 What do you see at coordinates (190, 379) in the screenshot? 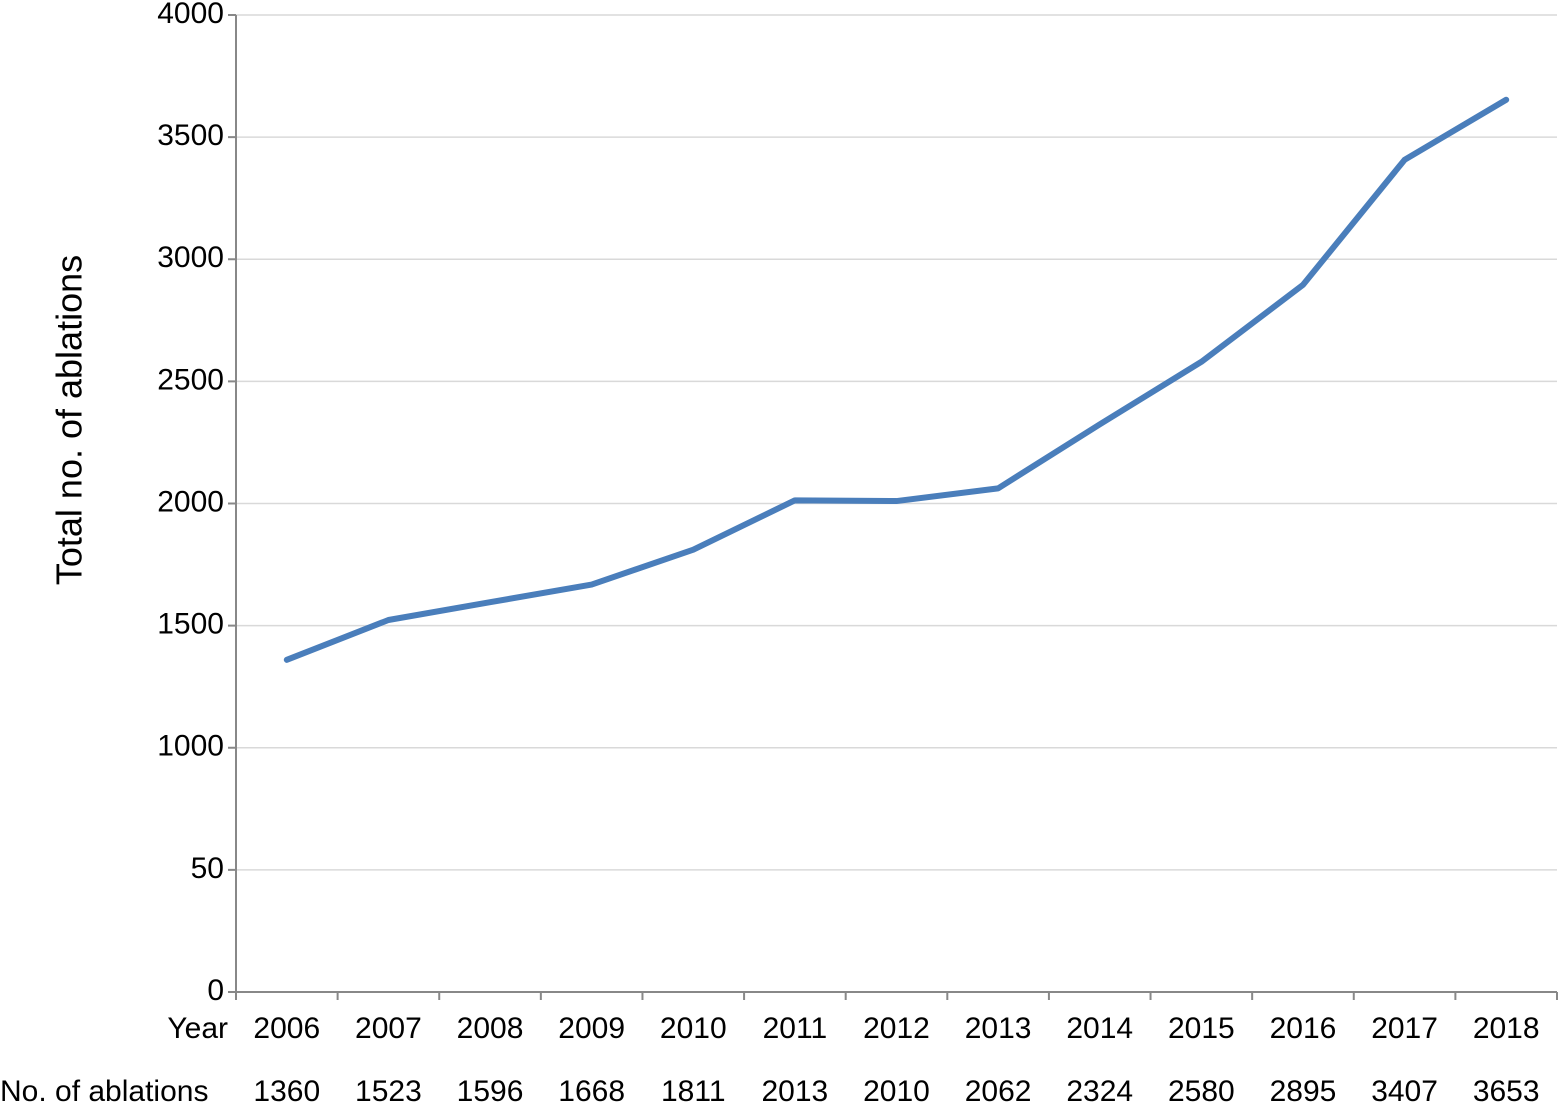
I see `y-tick-label: 2500` at bounding box center [190, 379].